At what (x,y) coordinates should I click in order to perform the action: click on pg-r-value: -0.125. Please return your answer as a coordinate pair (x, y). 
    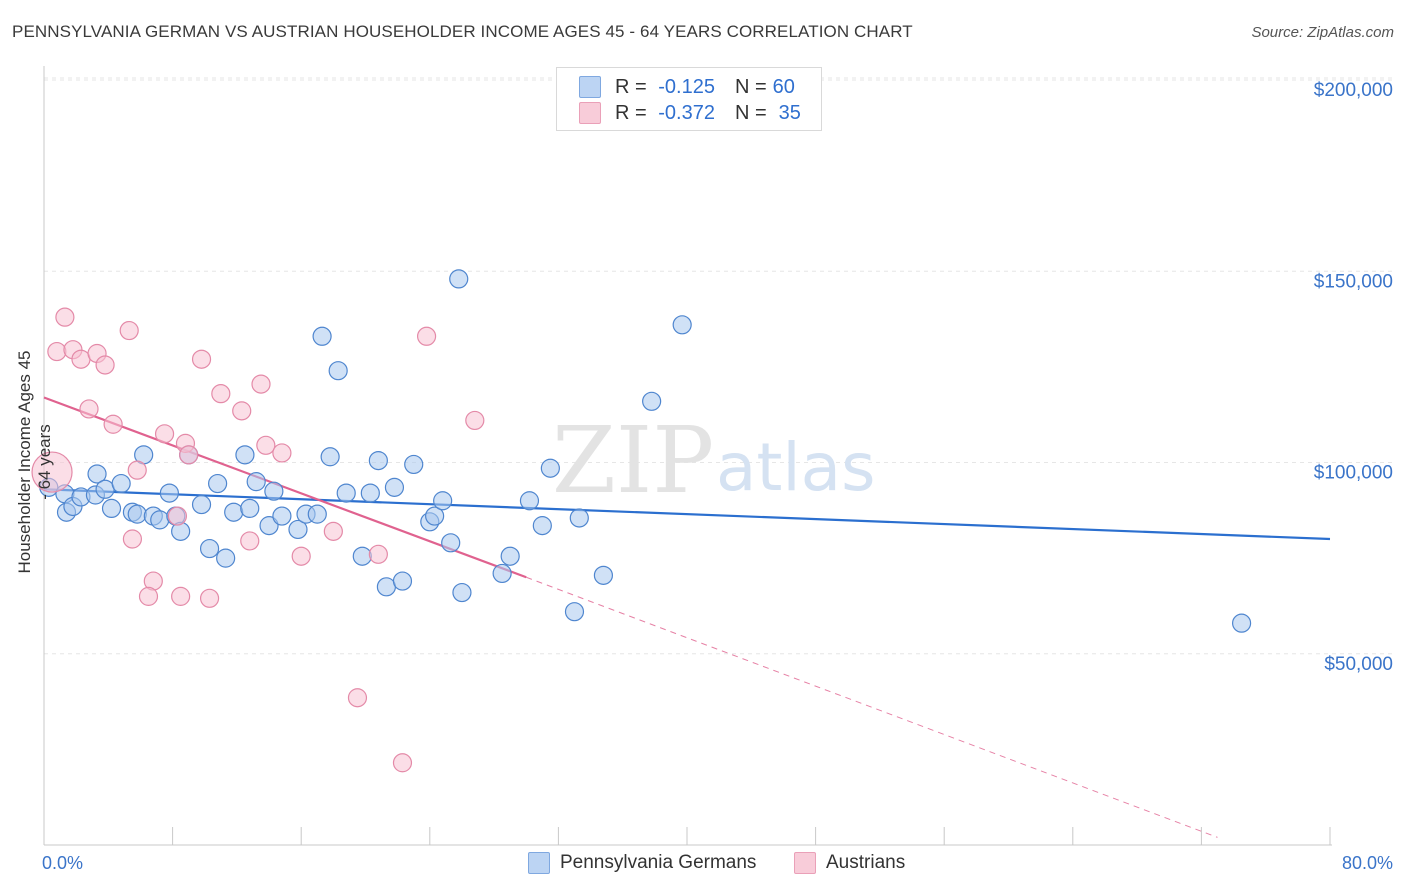
    Looking at the image, I should click on (686, 86).